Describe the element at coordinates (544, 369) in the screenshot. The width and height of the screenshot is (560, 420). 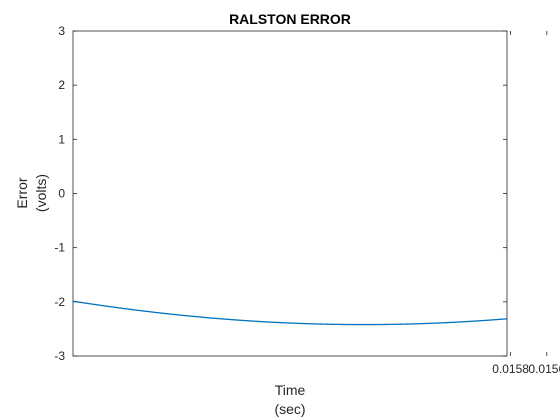
I see `x-tick-label: 0.0156` at that location.